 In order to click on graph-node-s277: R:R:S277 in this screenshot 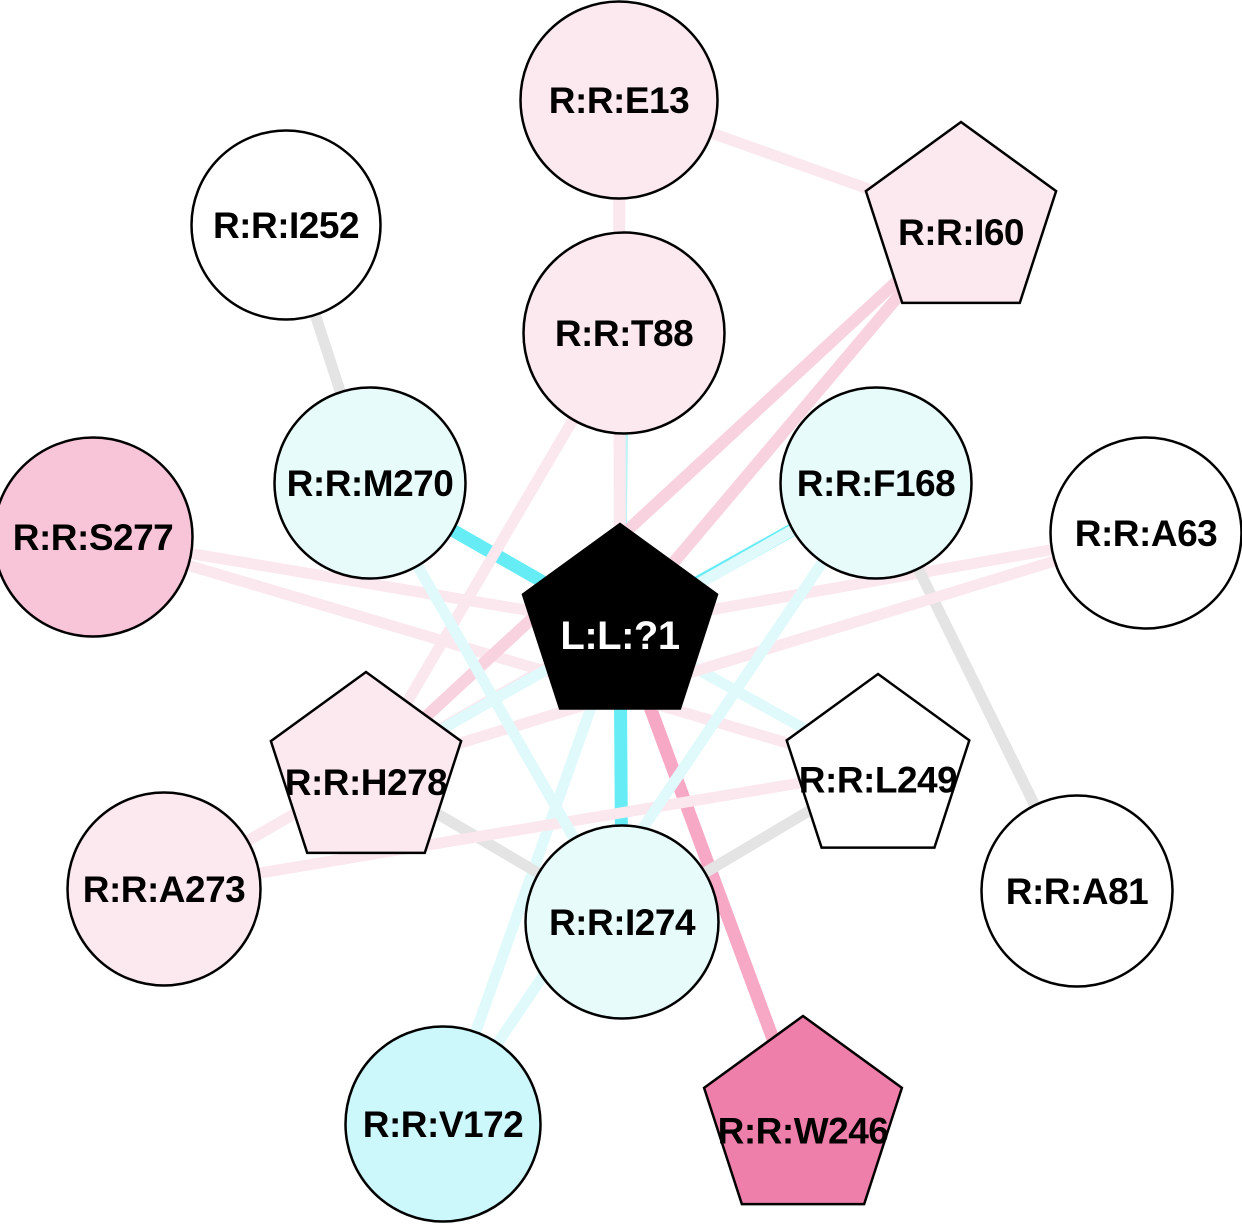, I will do `click(97, 537)`.